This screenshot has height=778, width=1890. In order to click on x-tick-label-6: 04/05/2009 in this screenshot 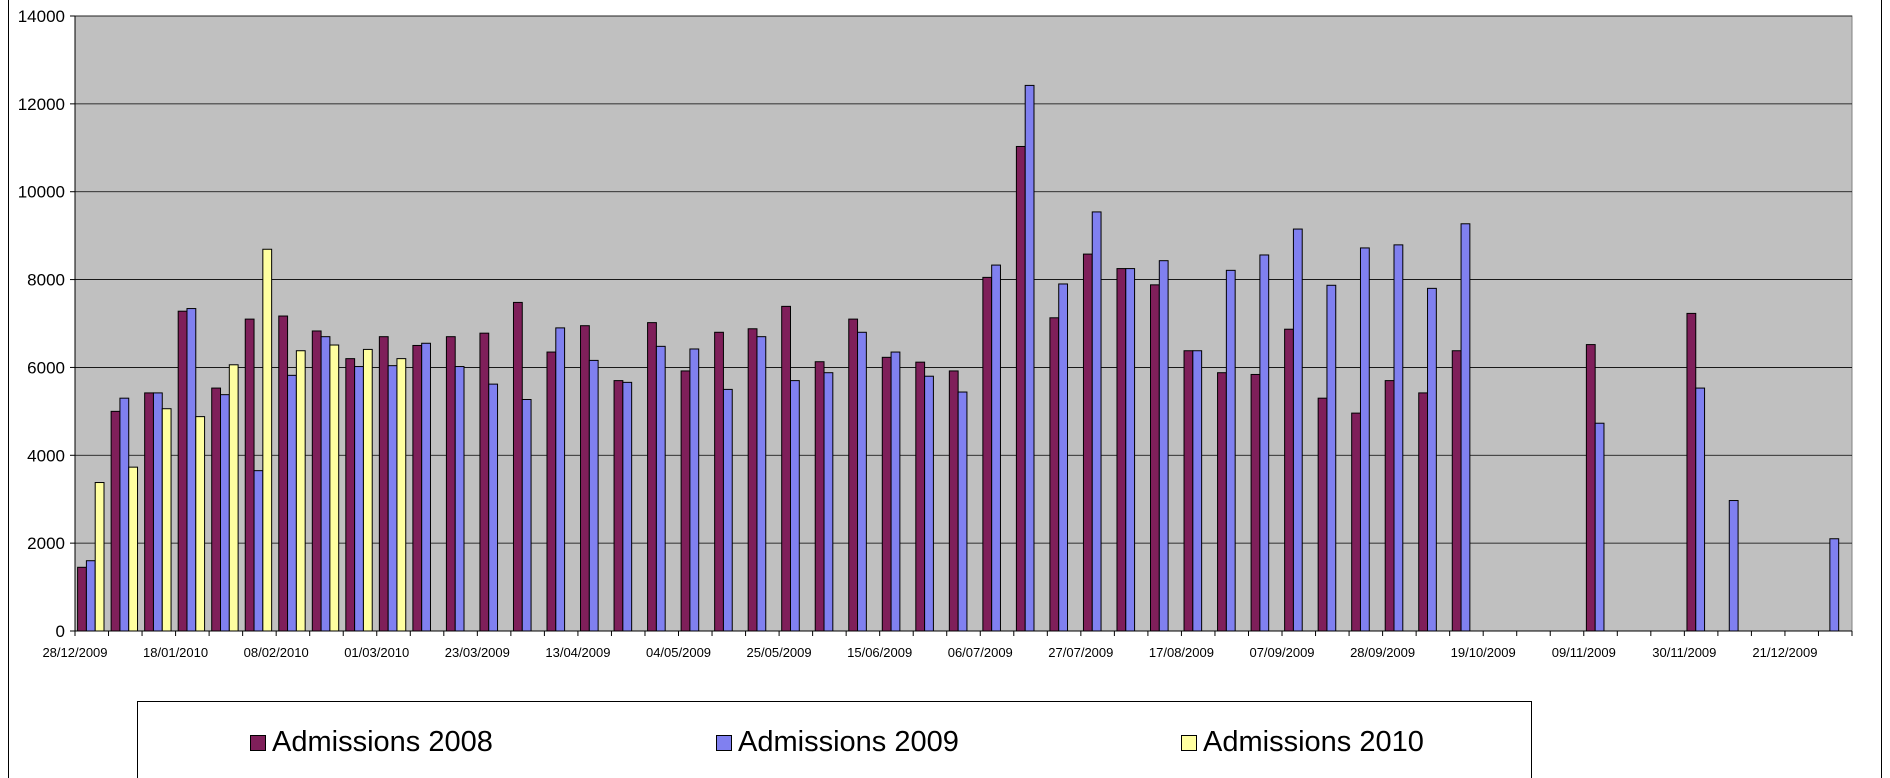, I will do `click(678, 652)`.